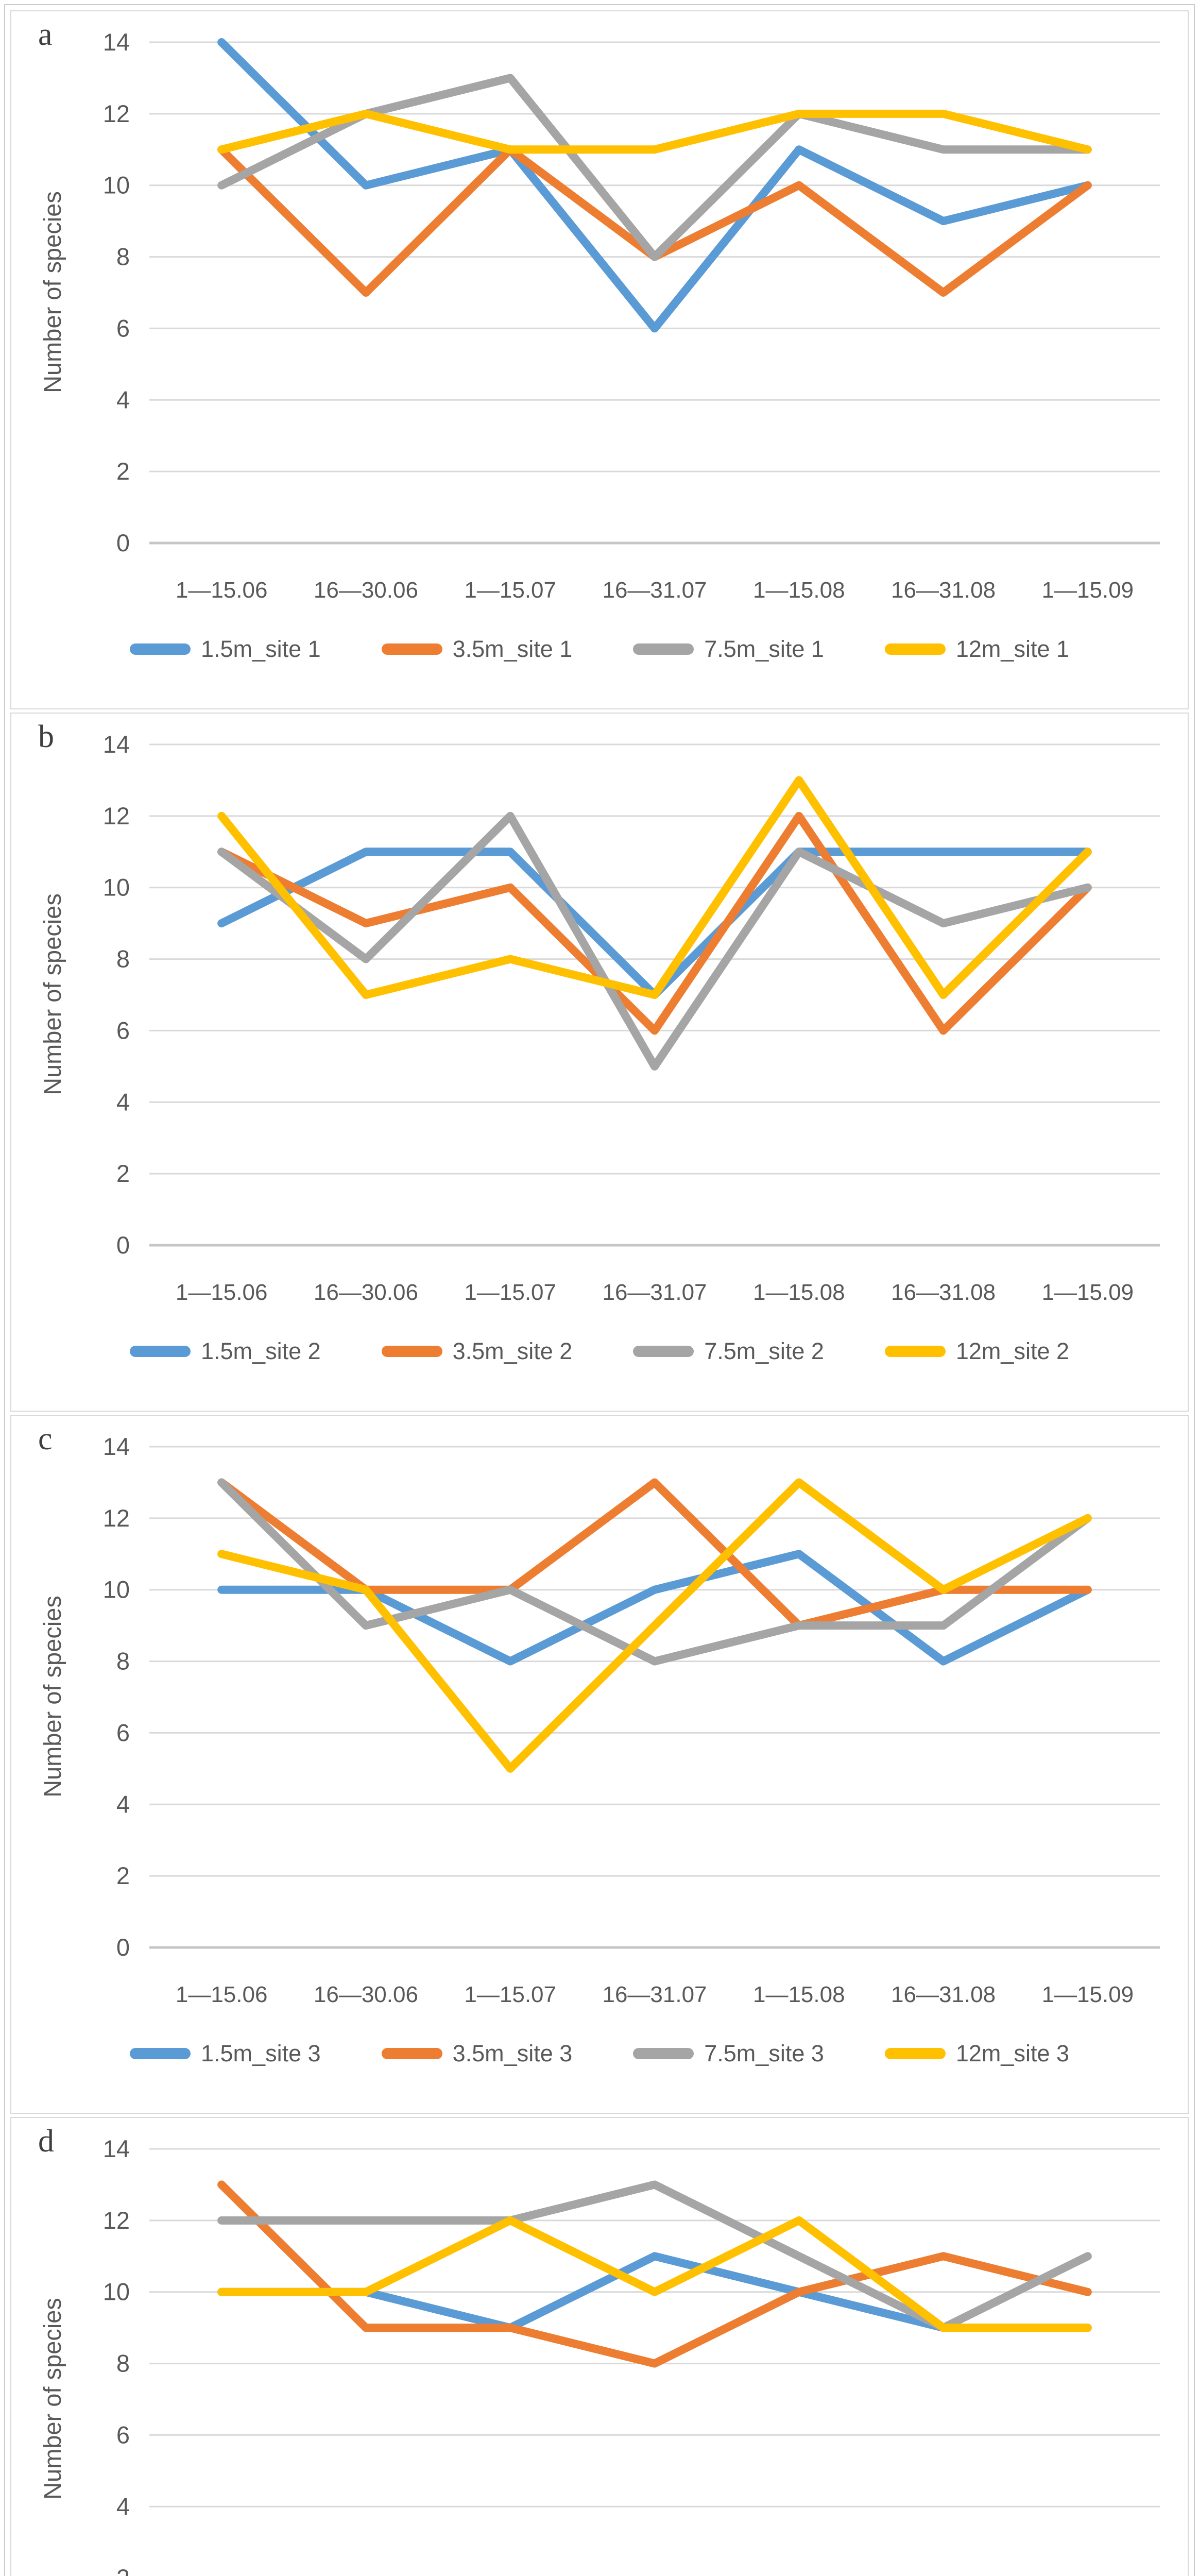 The width and height of the screenshot is (1199, 2576). What do you see at coordinates (46, 736) in the screenshot?
I see `panel-letter-b: b` at bounding box center [46, 736].